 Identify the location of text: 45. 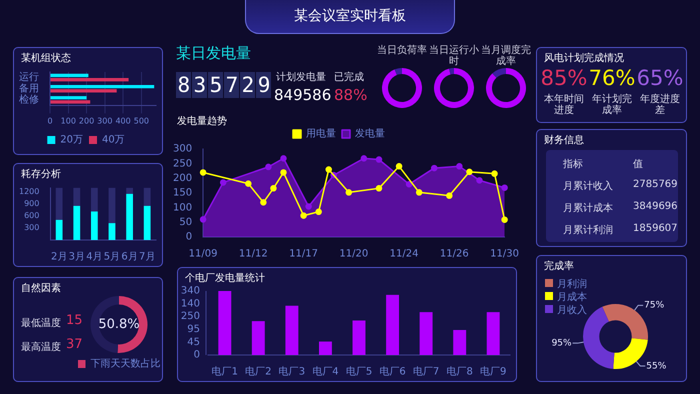
(193, 342).